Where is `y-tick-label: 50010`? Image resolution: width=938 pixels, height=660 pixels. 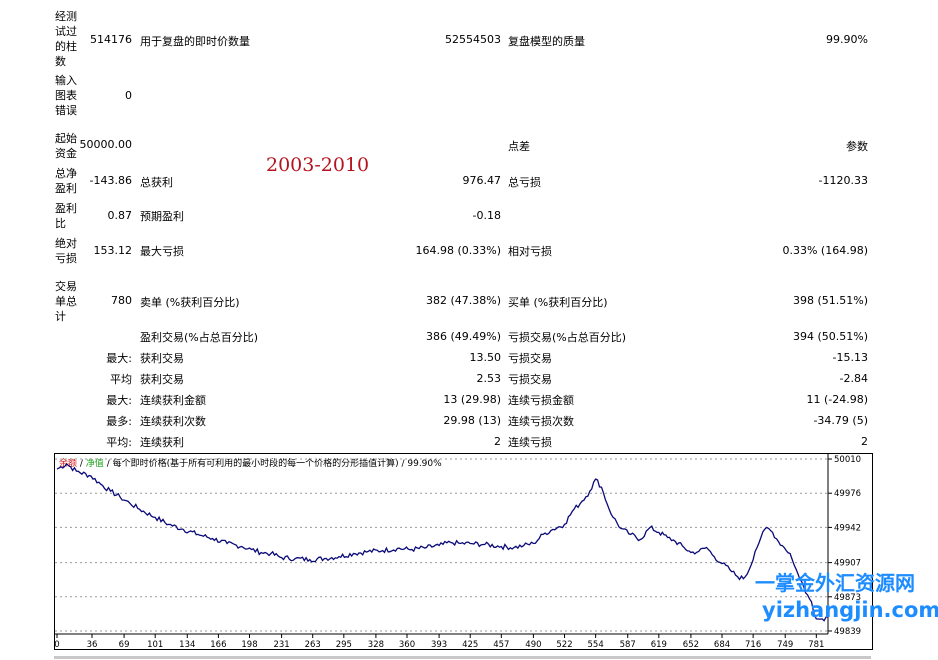
y-tick-label: 50010 is located at coordinates (847, 460).